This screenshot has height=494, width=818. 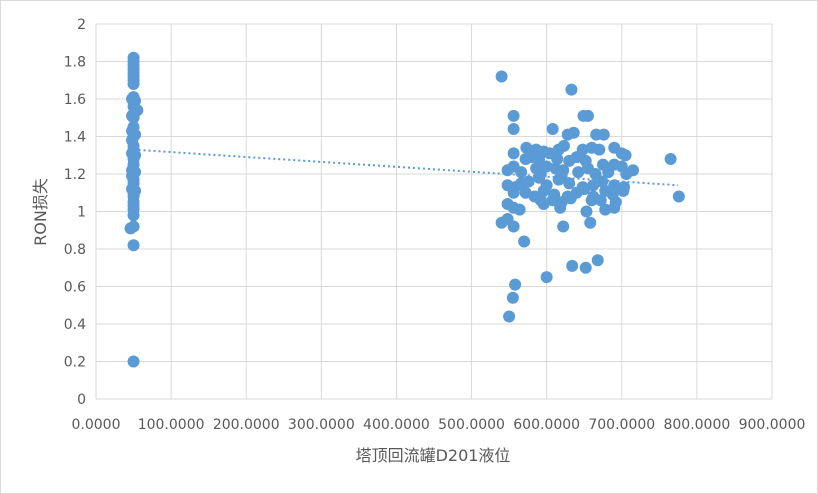 I want to click on x-tick-label: 100.0000, so click(x=171, y=425).